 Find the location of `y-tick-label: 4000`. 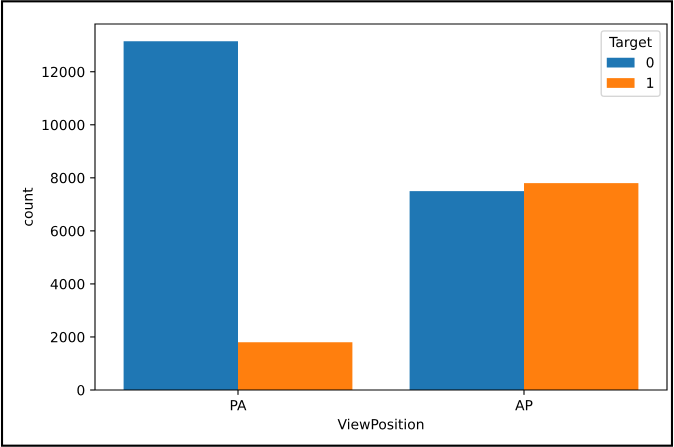

y-tick-label: 4000 is located at coordinates (67, 284).